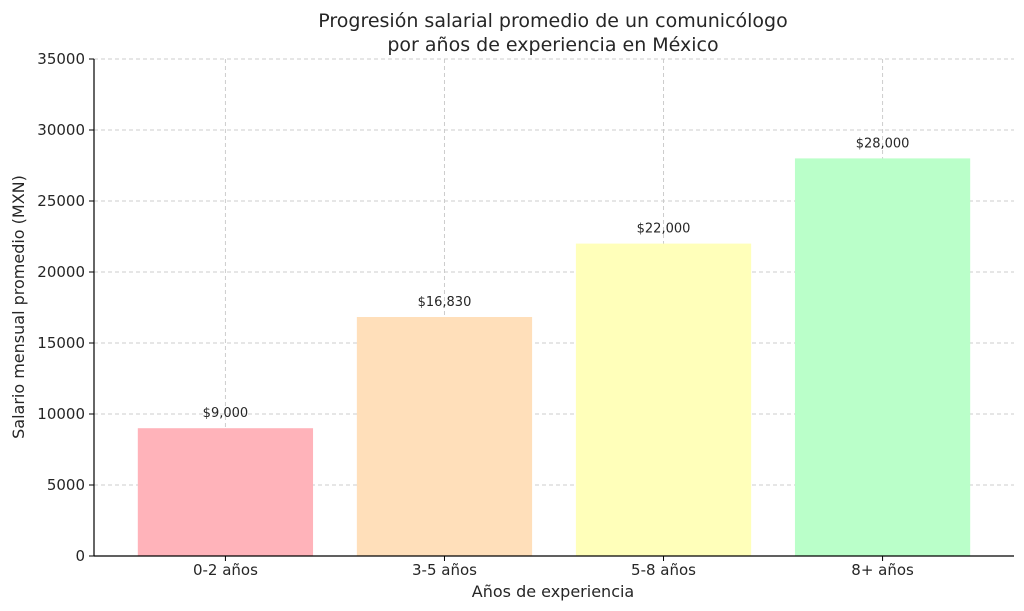 The image size is (1024, 611). I want to click on bar-value-label: $22,000, so click(664, 229).